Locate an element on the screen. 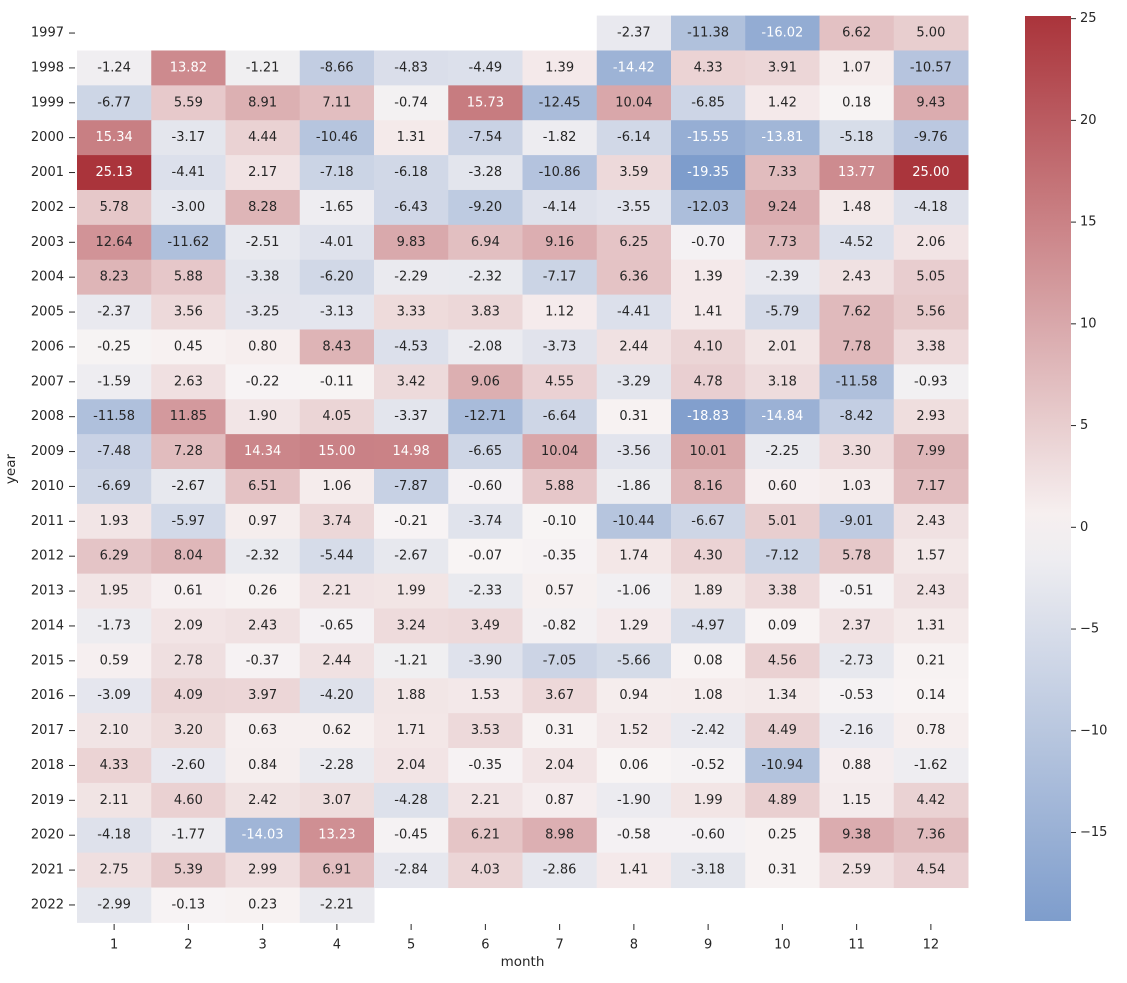 The image size is (1127, 983). cell-label: 0.88 is located at coordinates (856, 765).